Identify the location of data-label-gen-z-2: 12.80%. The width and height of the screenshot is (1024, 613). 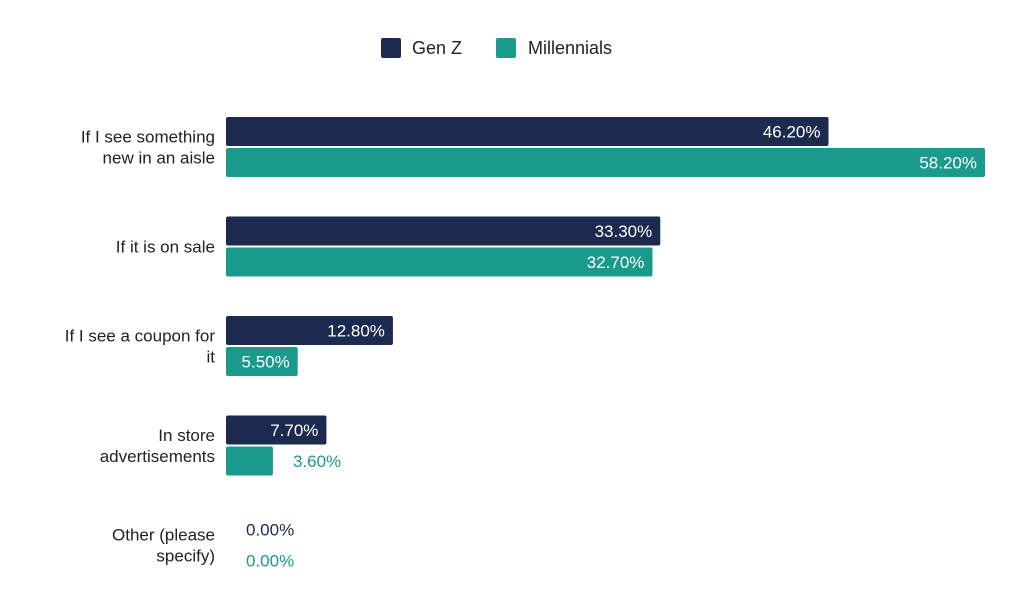
(356, 331).